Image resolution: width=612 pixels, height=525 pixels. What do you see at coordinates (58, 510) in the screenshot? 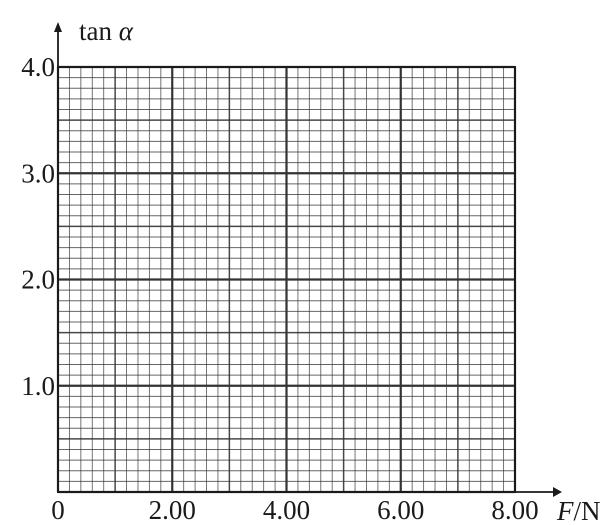
I see `x-tick-label: 0` at bounding box center [58, 510].